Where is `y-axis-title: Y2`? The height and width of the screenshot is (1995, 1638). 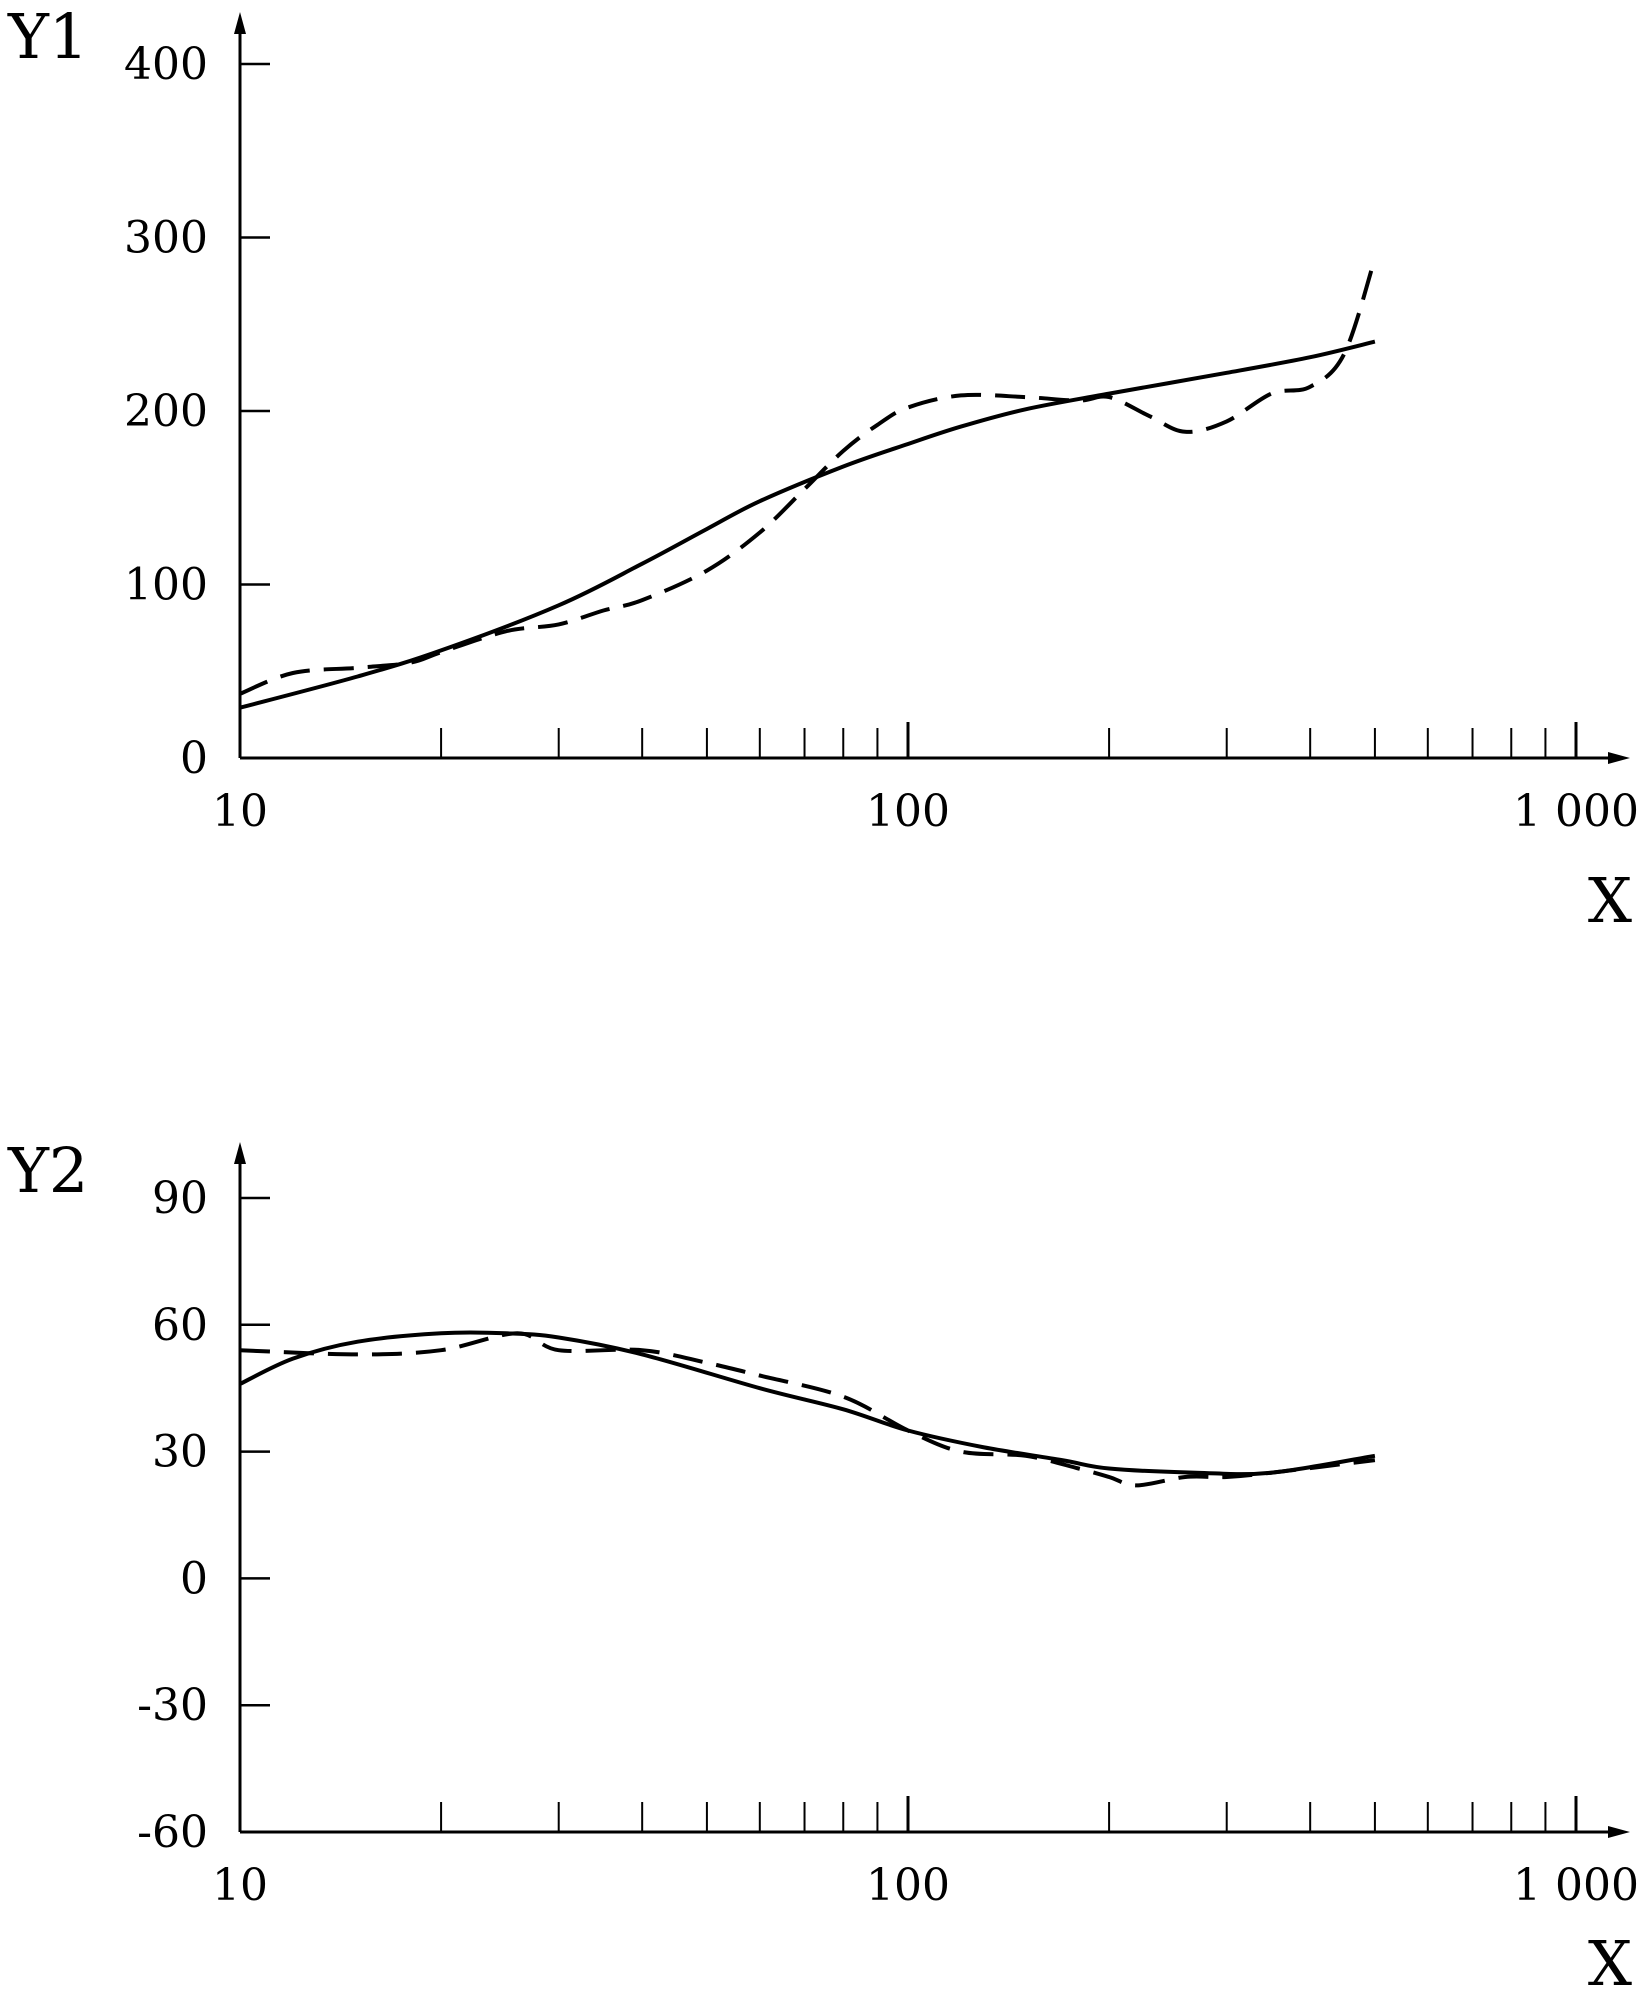 y-axis-title: Y2 is located at coordinates (47, 1170).